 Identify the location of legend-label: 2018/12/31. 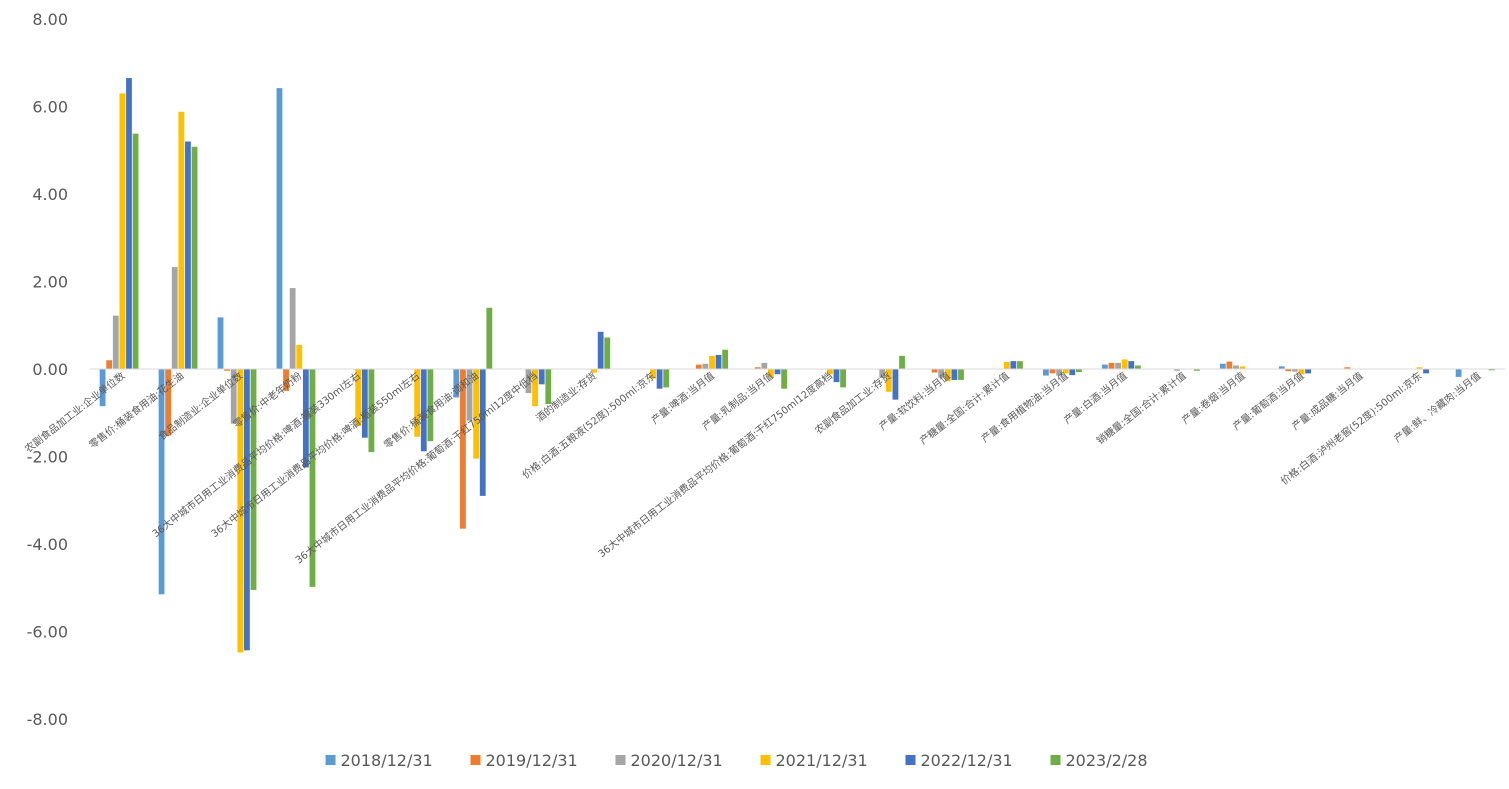
(387, 760).